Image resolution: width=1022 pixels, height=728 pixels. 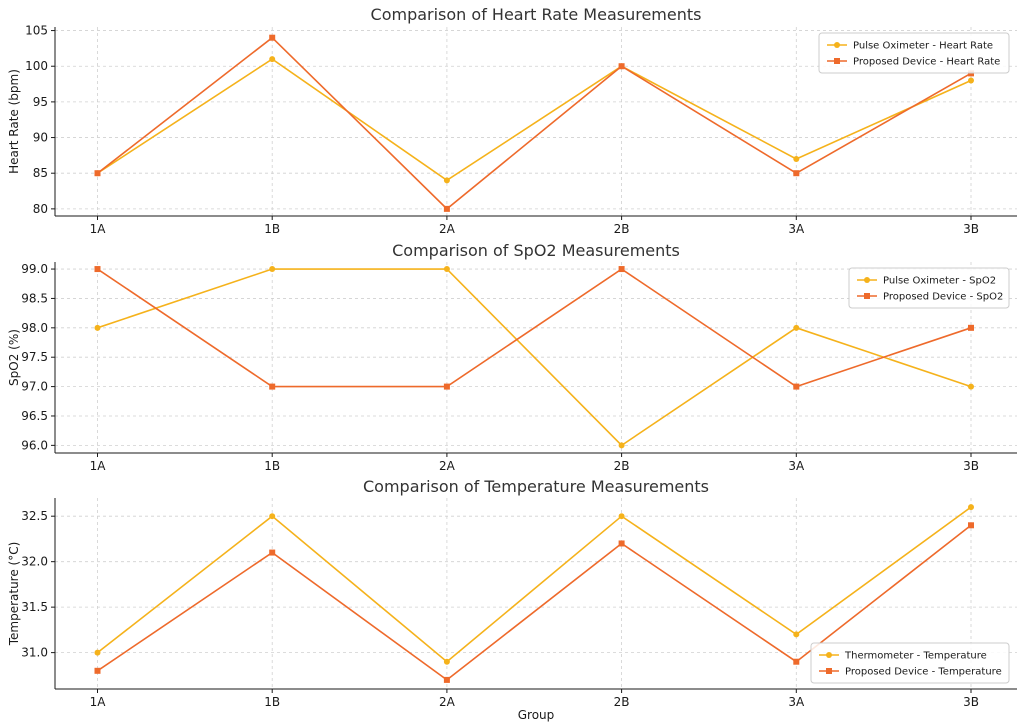 I want to click on y-tick-label: 105, so click(x=36, y=31).